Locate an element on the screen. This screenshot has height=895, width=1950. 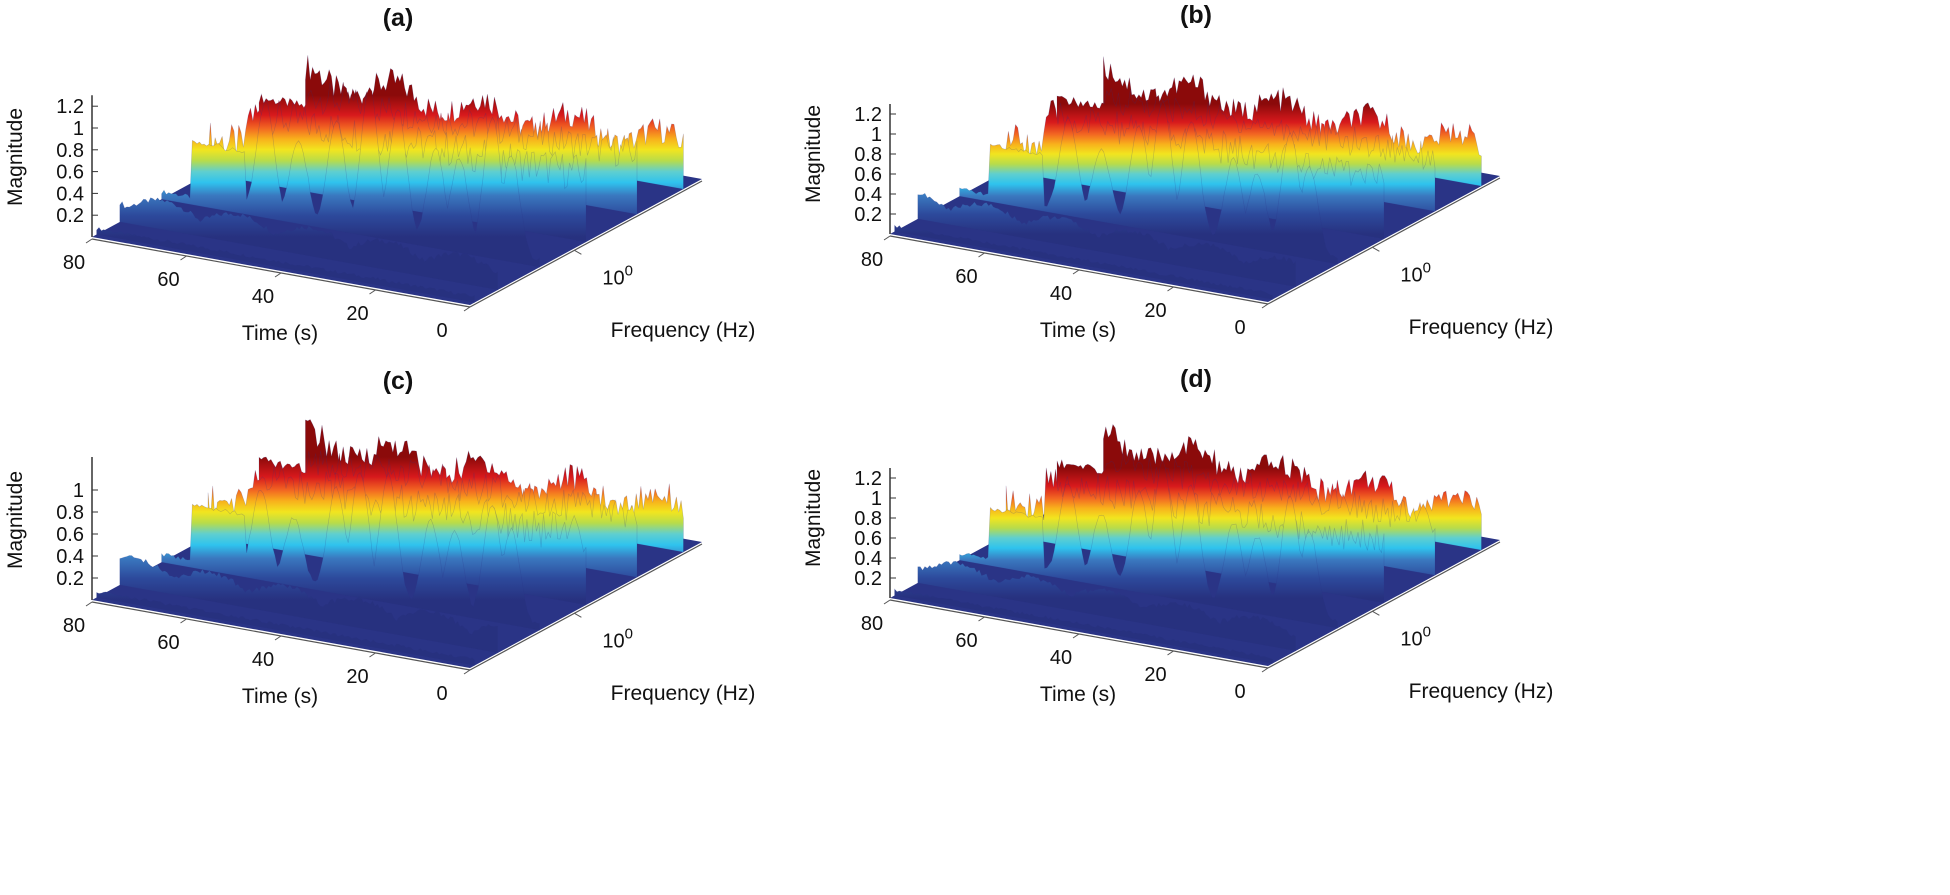
panel-title: (d) is located at coordinates (1196, 379).